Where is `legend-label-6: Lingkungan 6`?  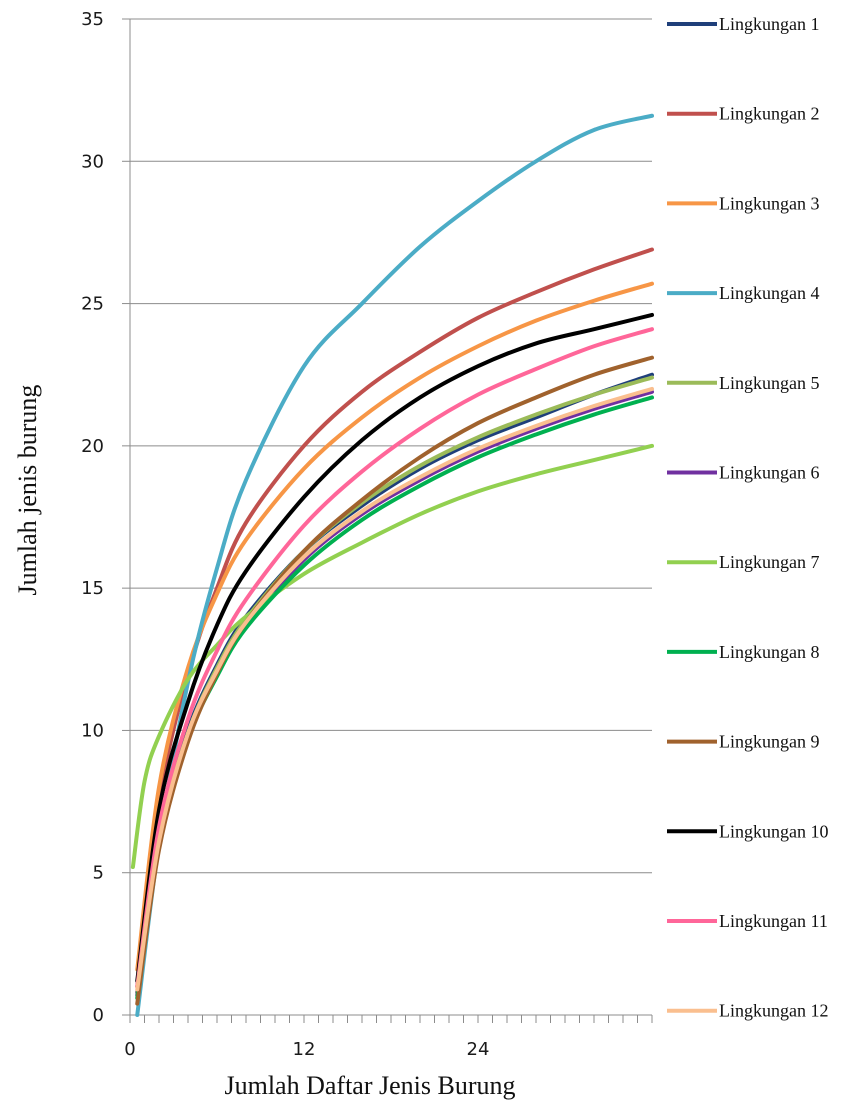 legend-label-6: Lingkungan 6 is located at coordinates (769, 473).